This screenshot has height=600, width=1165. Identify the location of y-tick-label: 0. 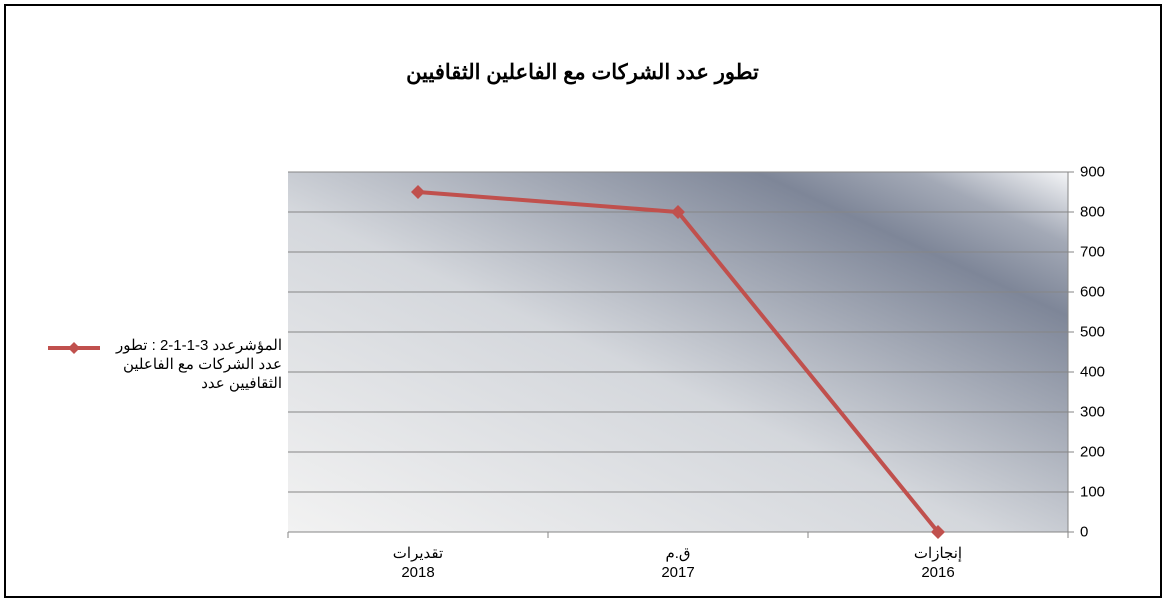
(1084, 532).